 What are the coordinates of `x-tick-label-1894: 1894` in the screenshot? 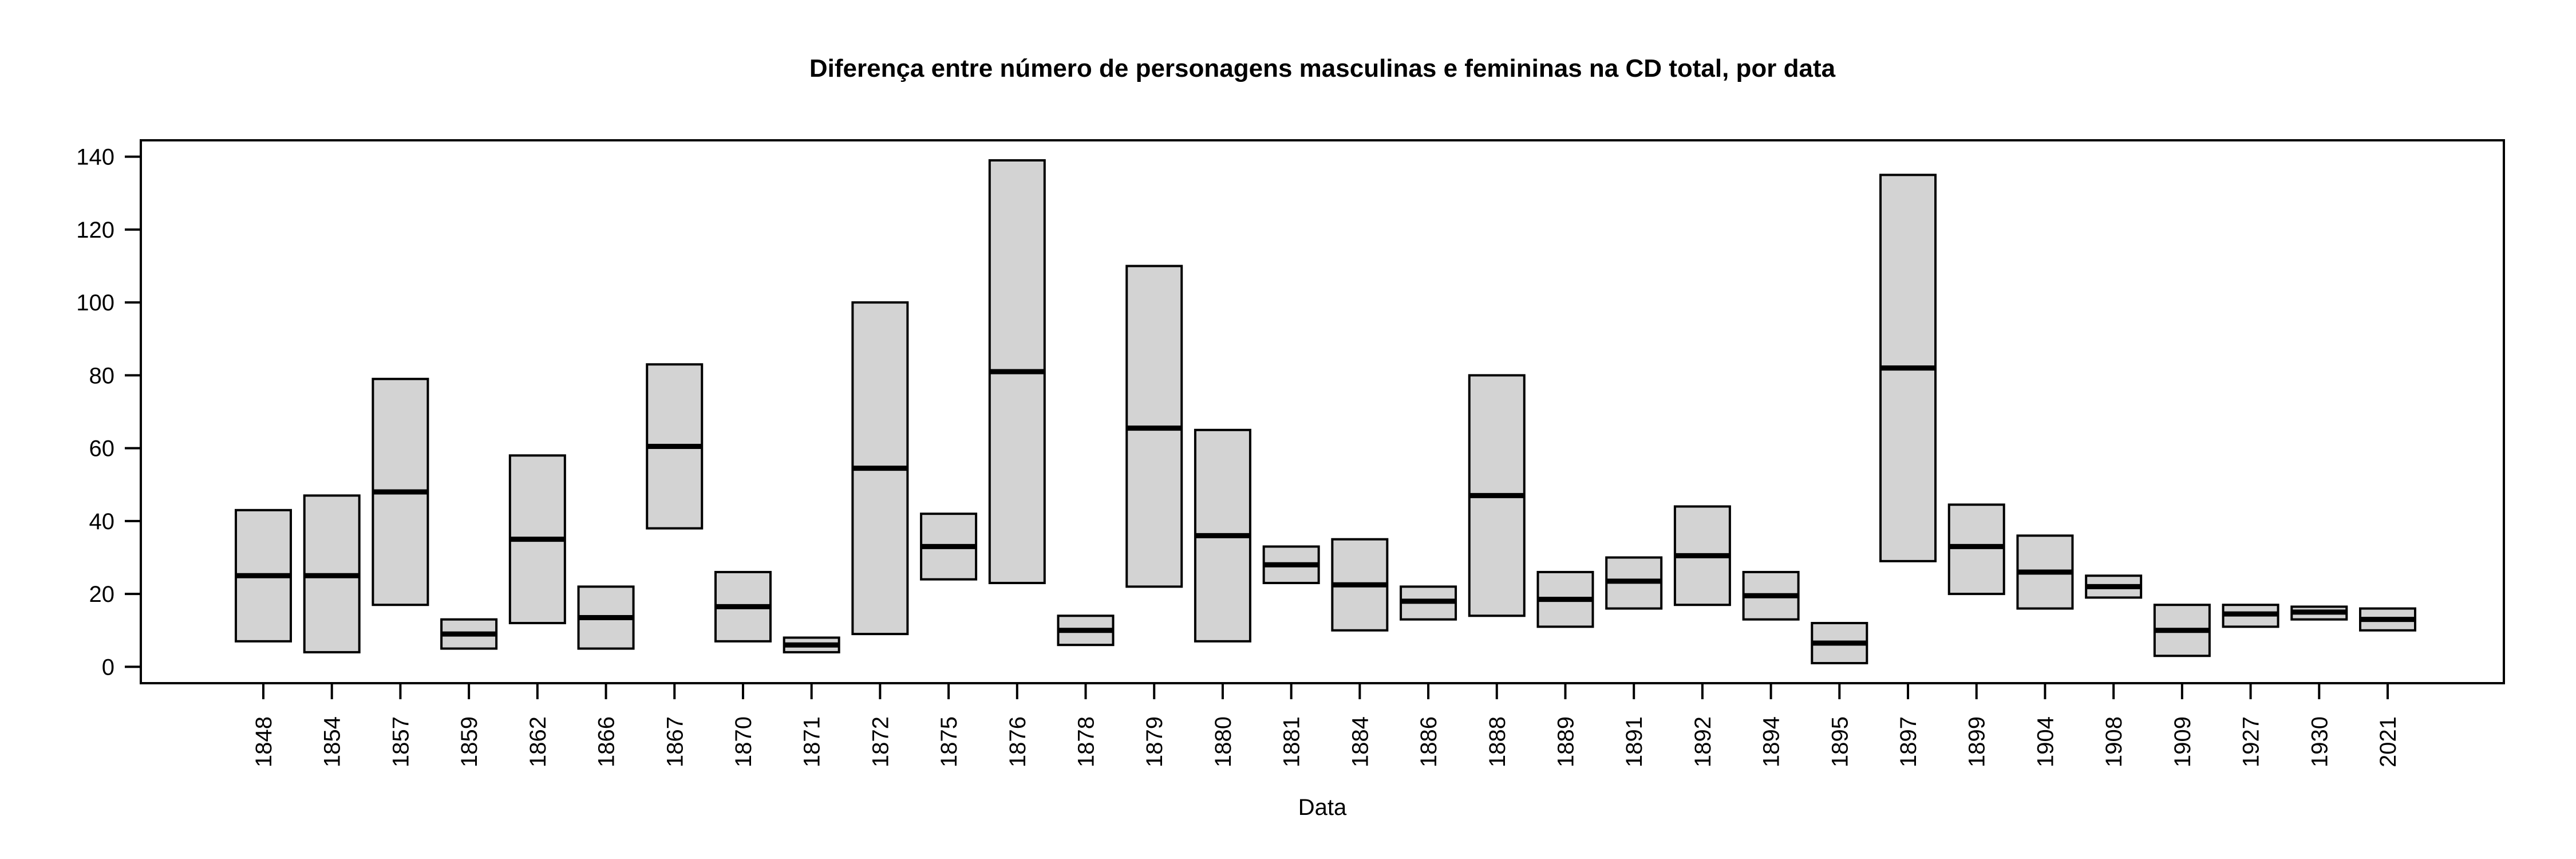 It's located at (1771, 741).